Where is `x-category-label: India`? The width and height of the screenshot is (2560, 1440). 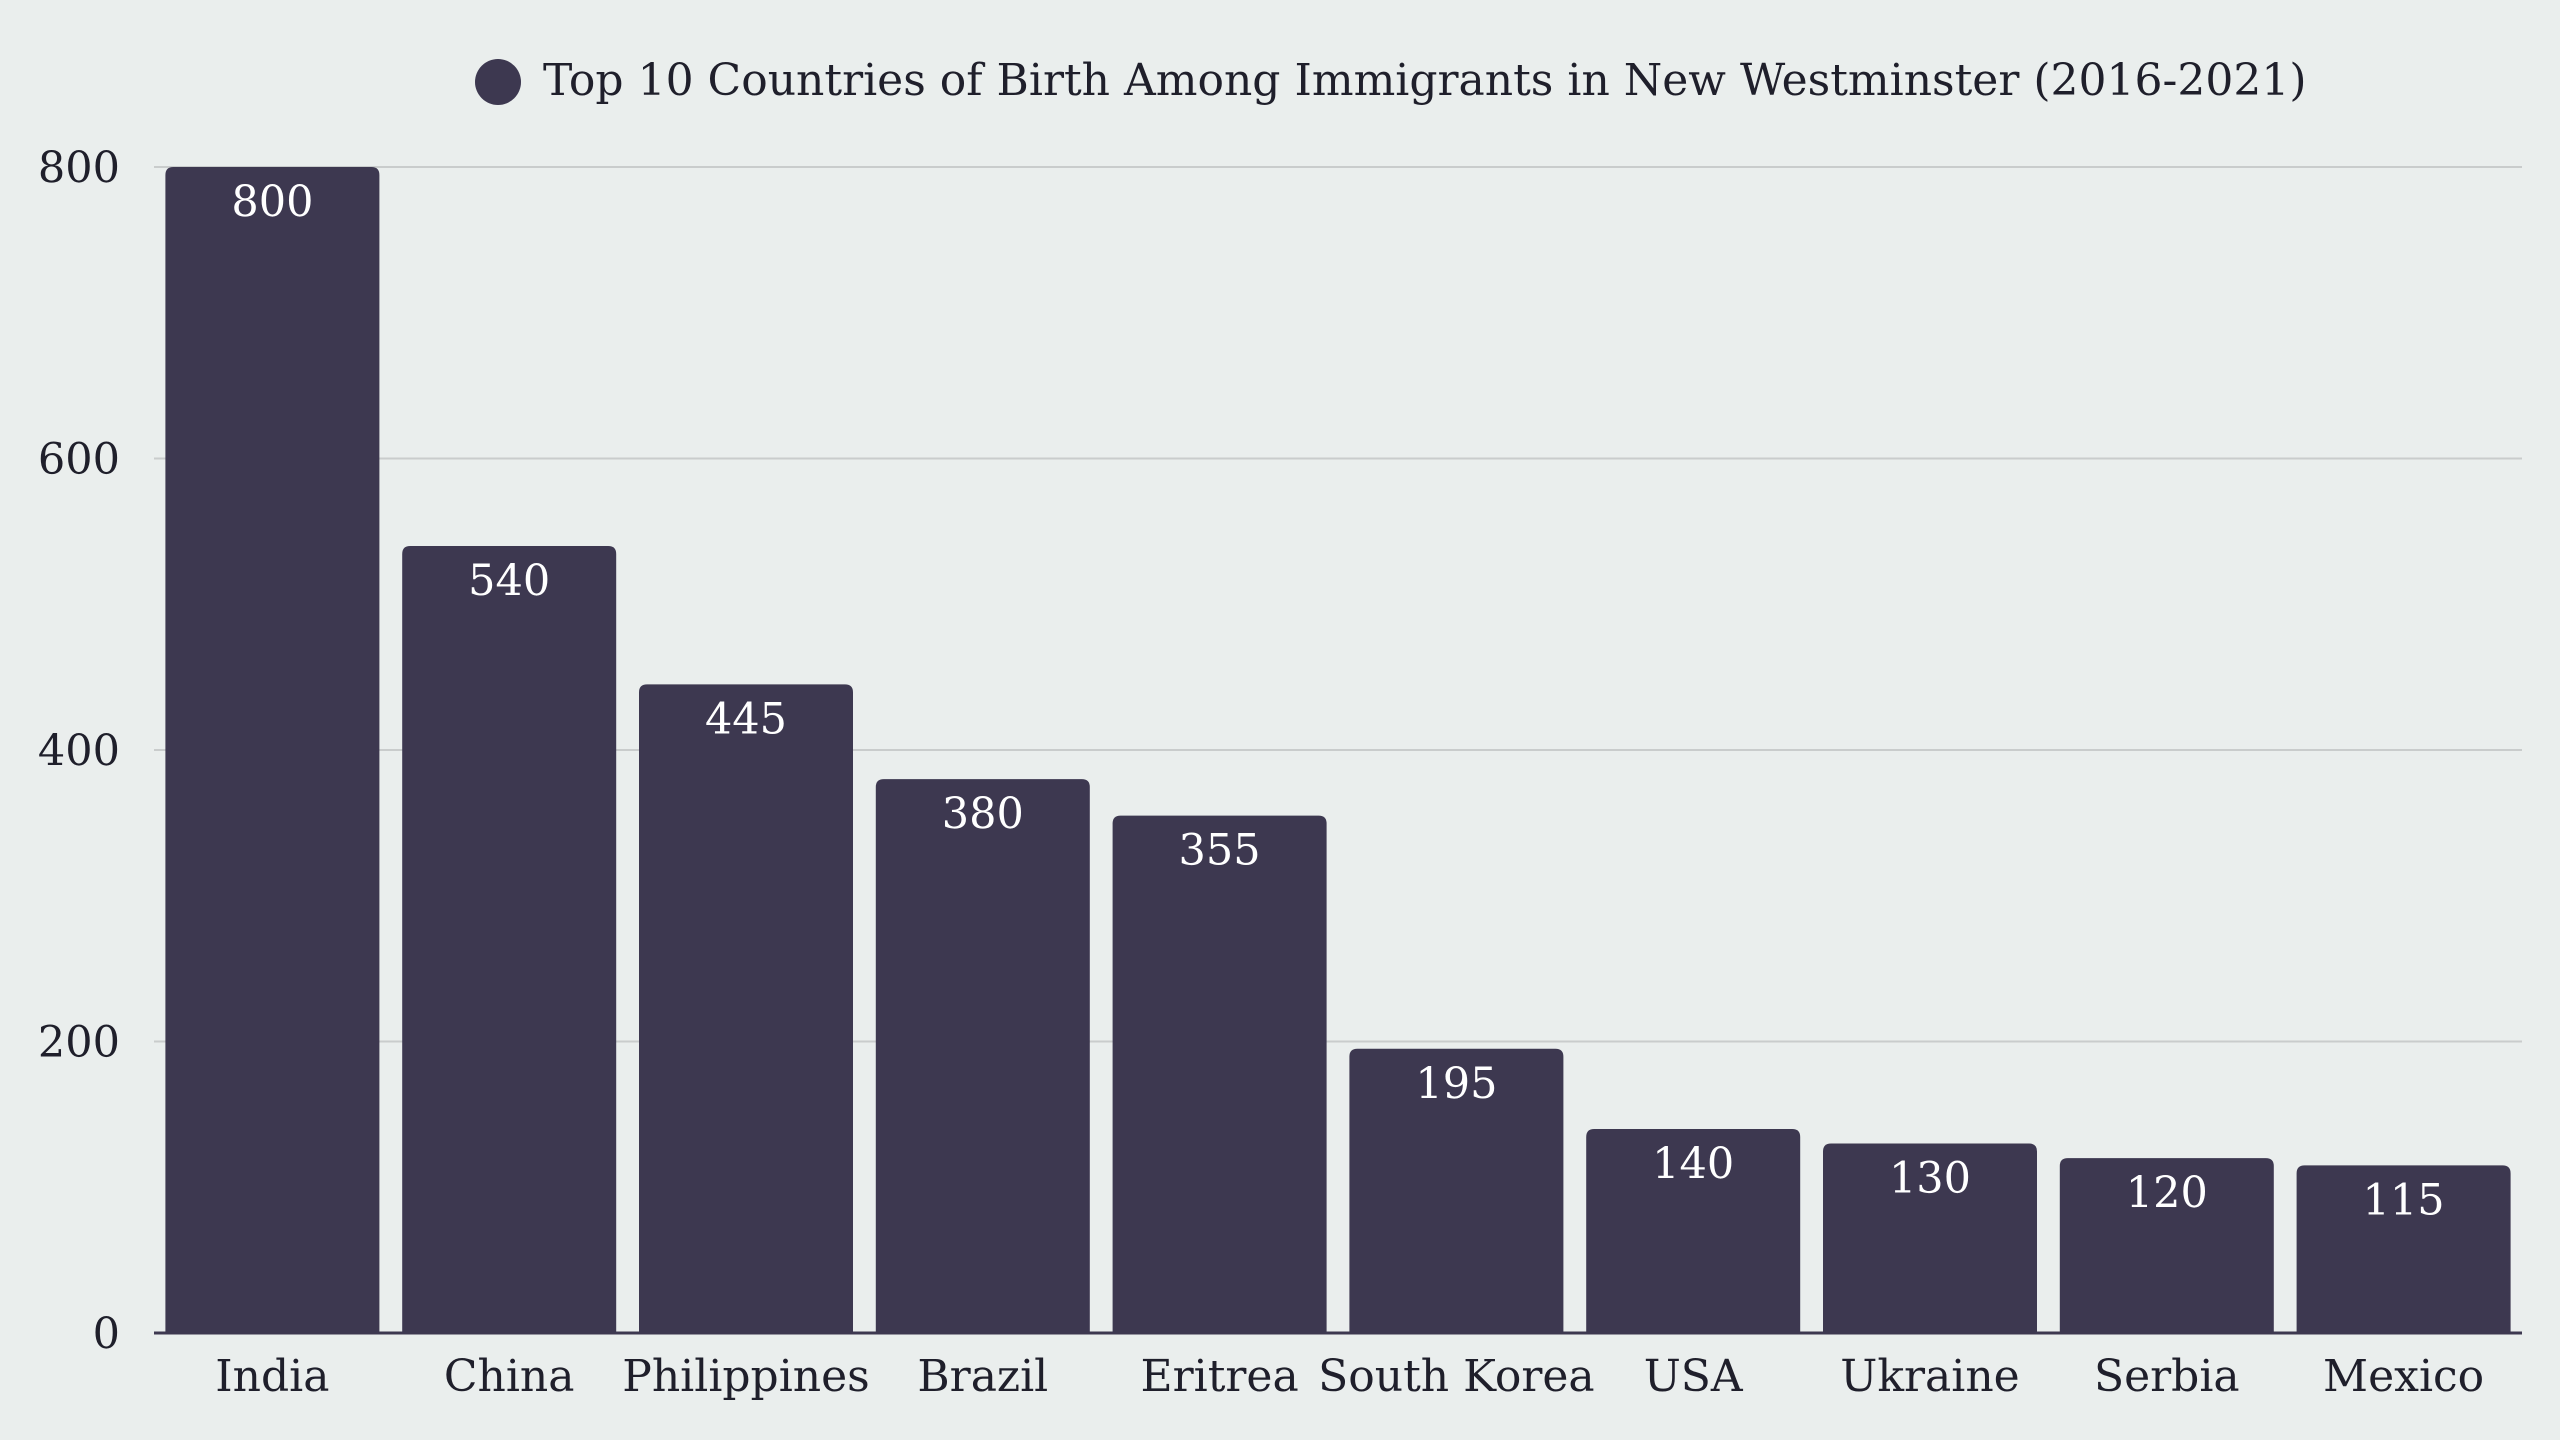
x-category-label: India is located at coordinates (272, 1376).